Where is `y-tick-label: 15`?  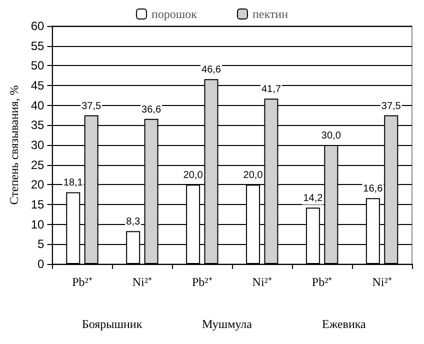 y-tick-label: 15 is located at coordinates (37, 205).